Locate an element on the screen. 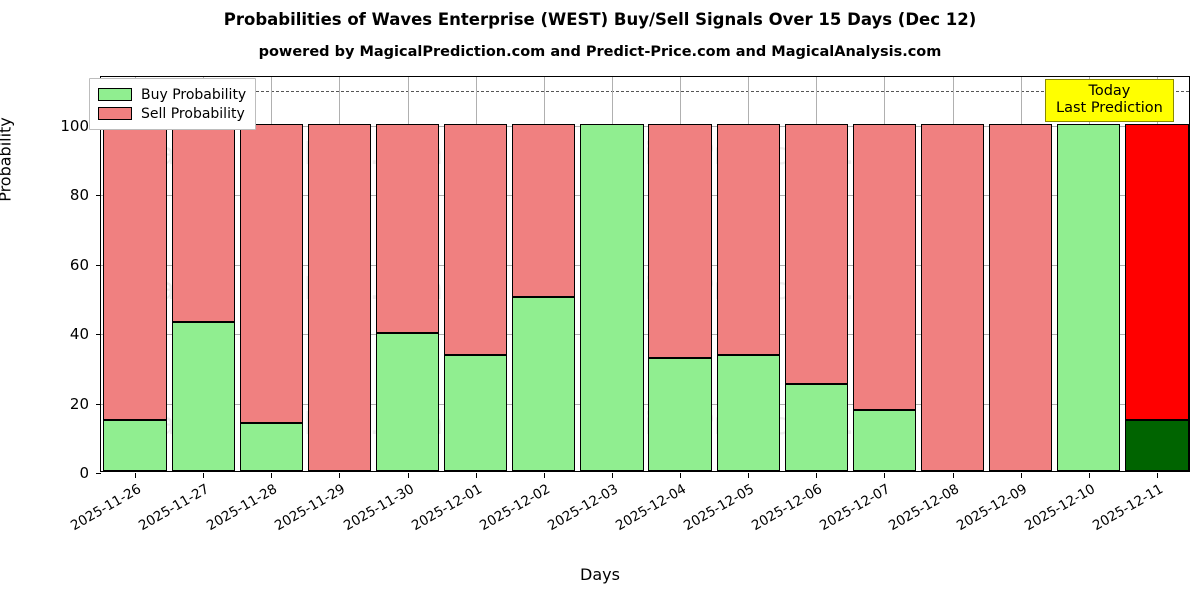 The image size is (1200, 600). today-annotation: Today Last Prediction is located at coordinates (1109, 101).